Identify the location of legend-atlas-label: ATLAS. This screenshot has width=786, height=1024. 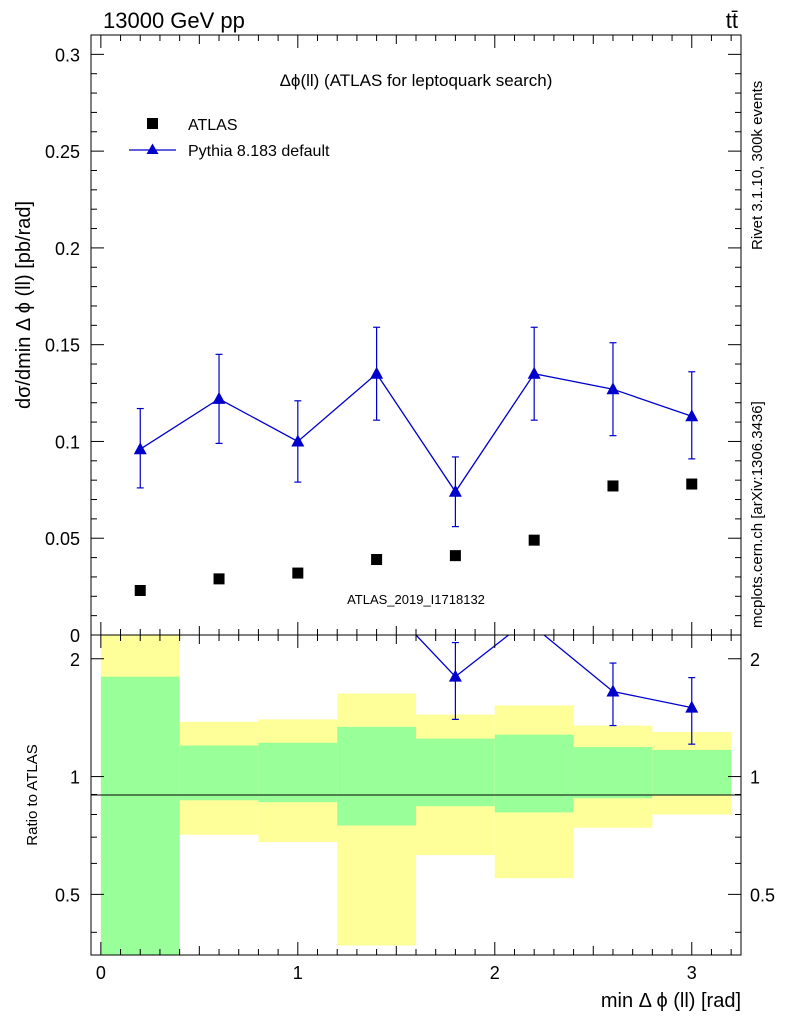
(213, 125).